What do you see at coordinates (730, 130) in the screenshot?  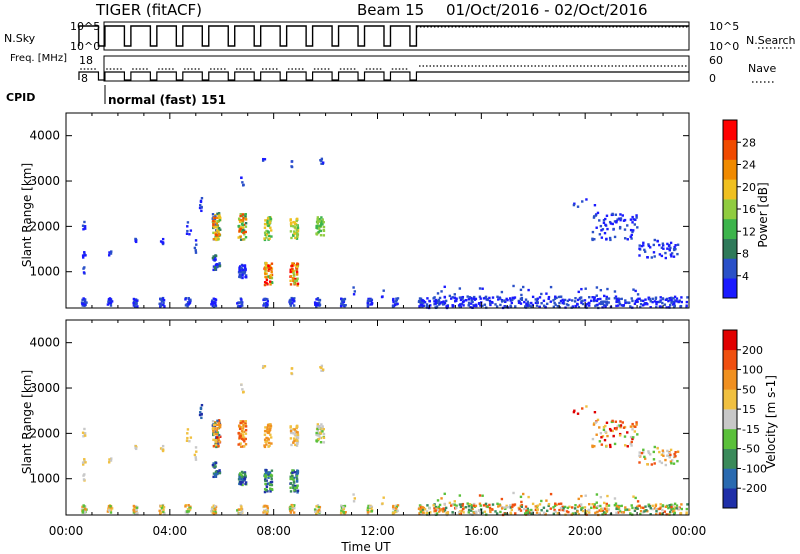 I see `power-colorbar-segment` at bounding box center [730, 130].